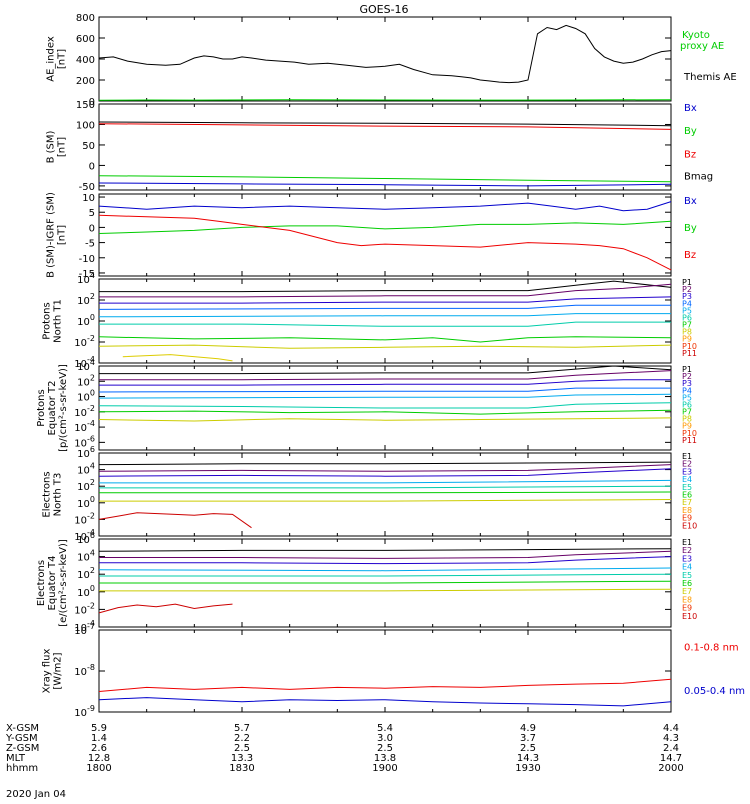 This screenshot has width=750, height=804. What do you see at coordinates (385, 100) in the screenshot?
I see `series-kyoto-proxy-ae` at bounding box center [385, 100].